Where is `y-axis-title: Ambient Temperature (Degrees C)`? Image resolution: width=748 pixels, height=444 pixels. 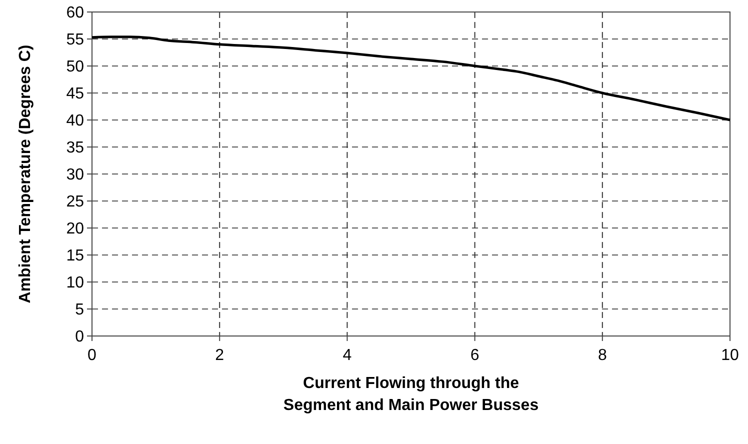 y-axis-title: Ambient Temperature (Degrees C) is located at coordinates (25, 174).